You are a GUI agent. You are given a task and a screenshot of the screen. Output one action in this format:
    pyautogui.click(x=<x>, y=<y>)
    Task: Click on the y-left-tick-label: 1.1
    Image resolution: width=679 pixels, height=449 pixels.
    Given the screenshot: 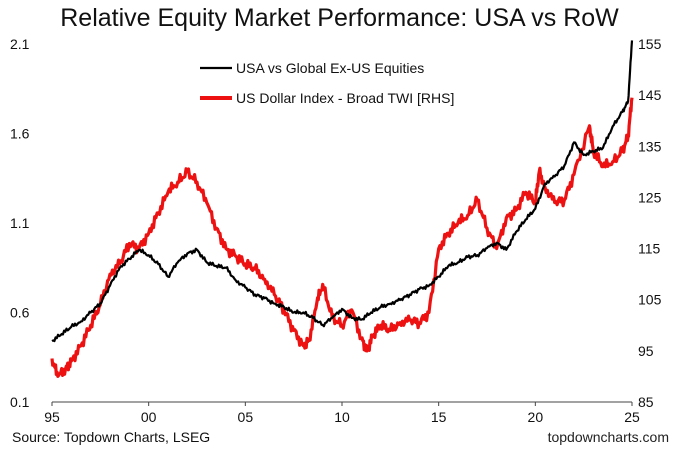 What is the action you would take?
    pyautogui.click(x=20, y=223)
    